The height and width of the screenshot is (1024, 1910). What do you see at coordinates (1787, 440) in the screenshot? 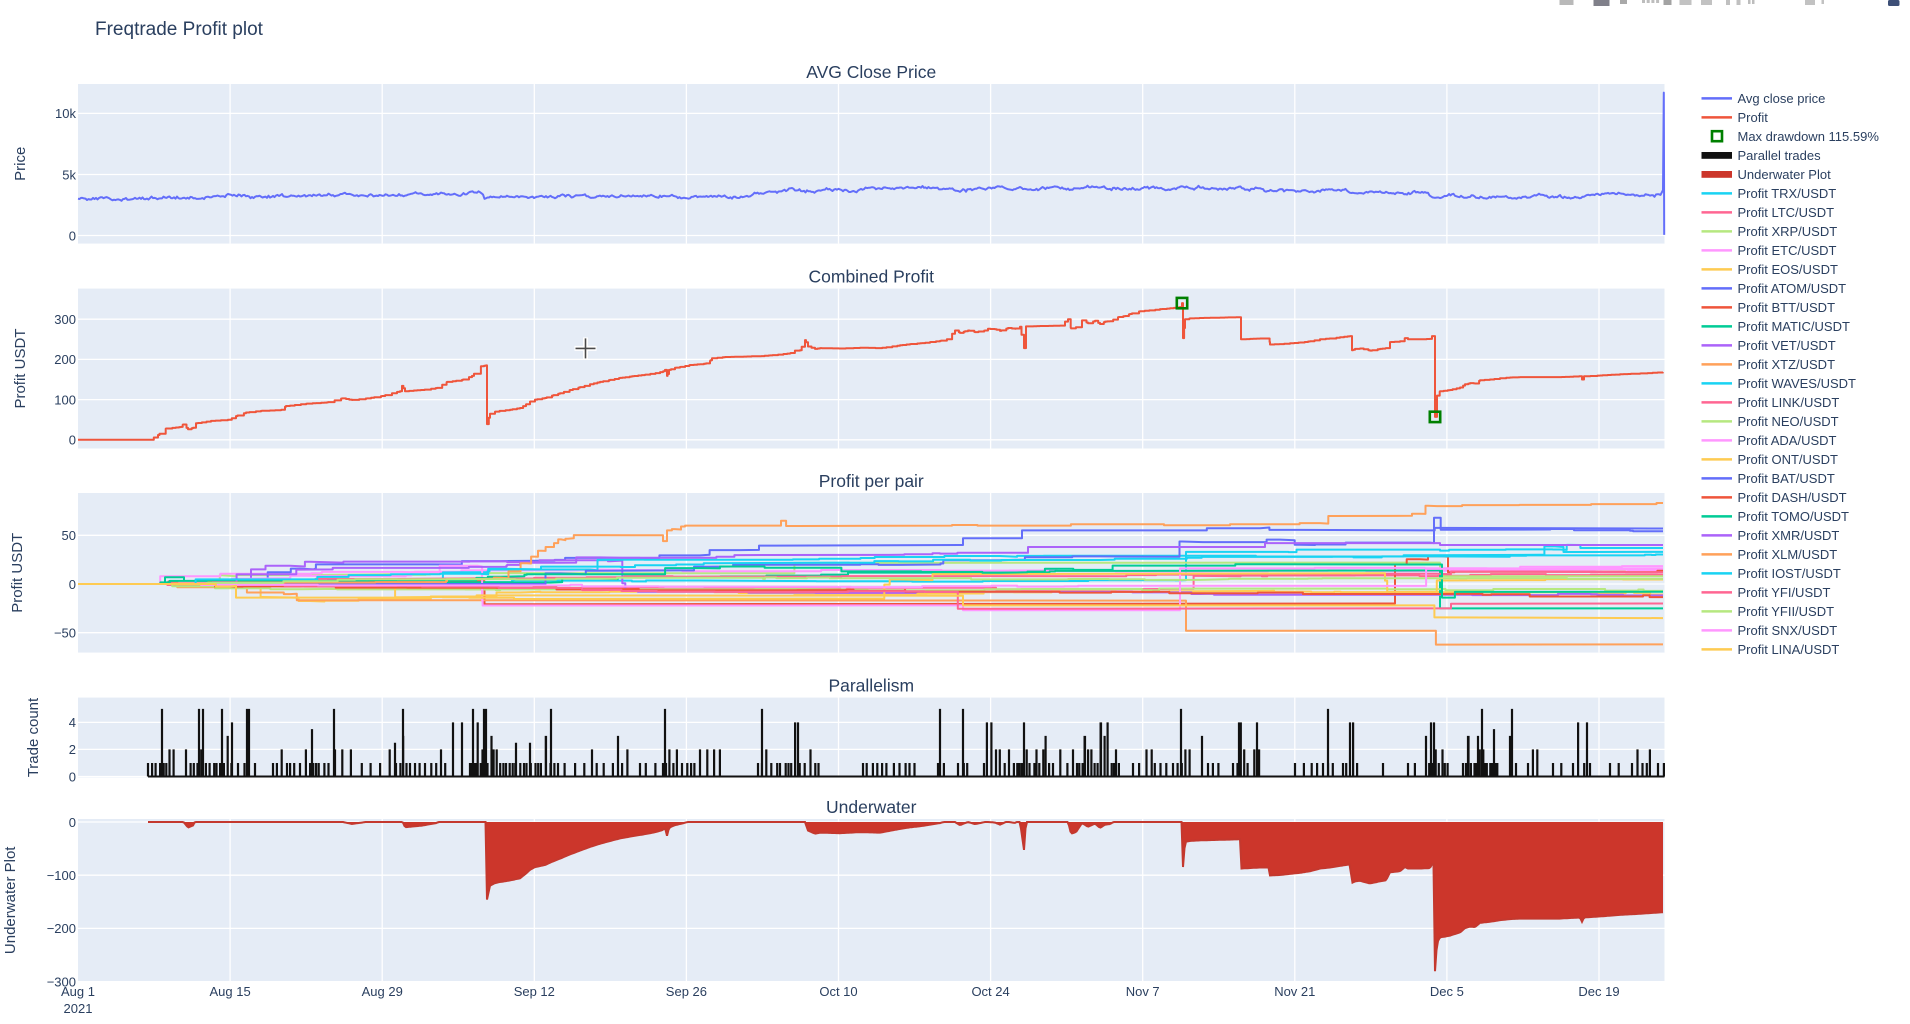
I see `svg-text: Profit ADA/USDT` at bounding box center [1787, 440].